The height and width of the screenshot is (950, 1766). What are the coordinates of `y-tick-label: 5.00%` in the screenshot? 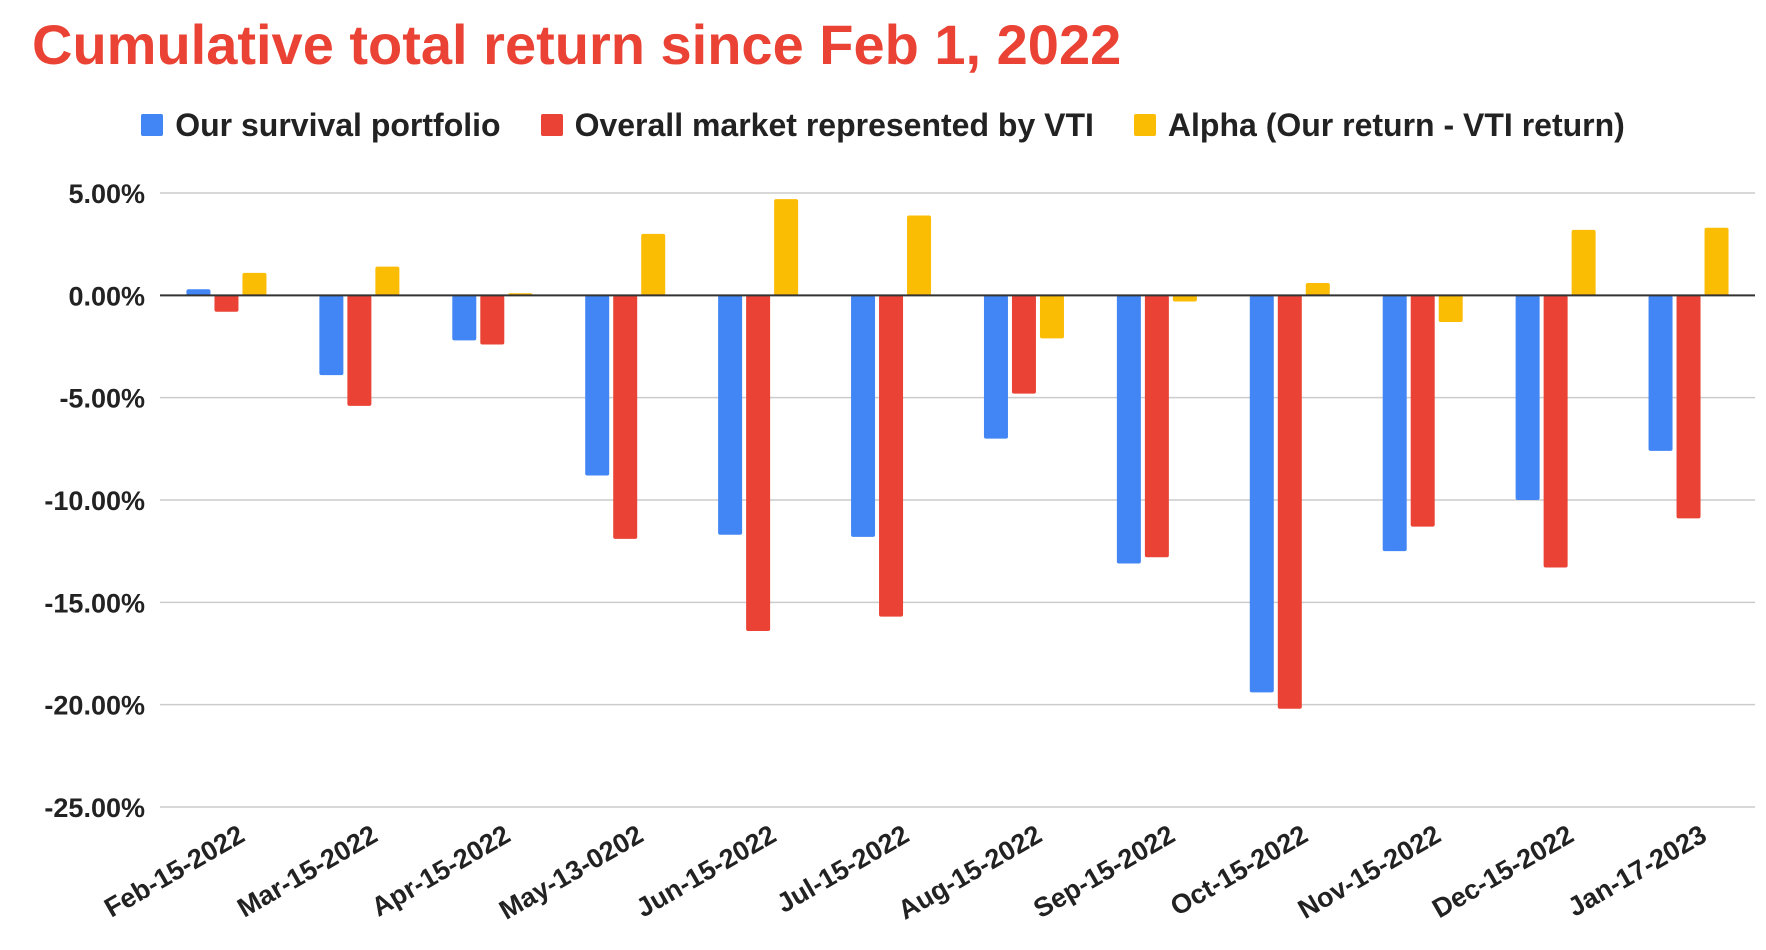 It's located at (106, 194).